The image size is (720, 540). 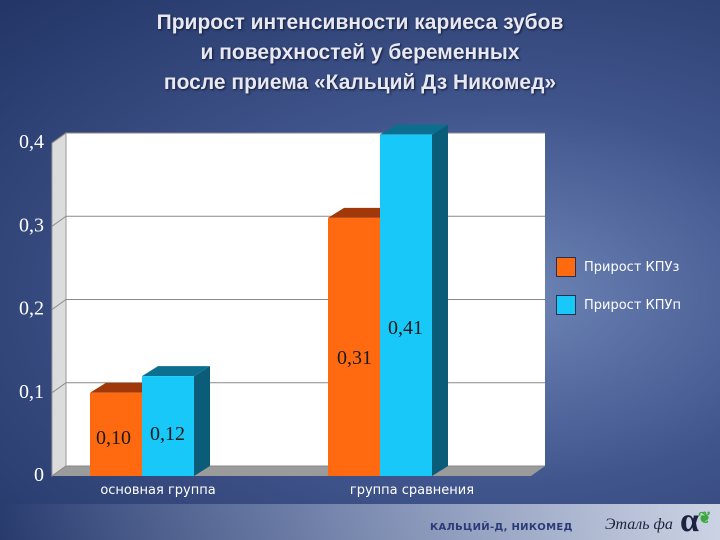 What do you see at coordinates (501, 527) in the screenshot?
I see `footer-brand-text: КАЛЬЦИЙ-Д, НИКОМЕД` at bounding box center [501, 527].